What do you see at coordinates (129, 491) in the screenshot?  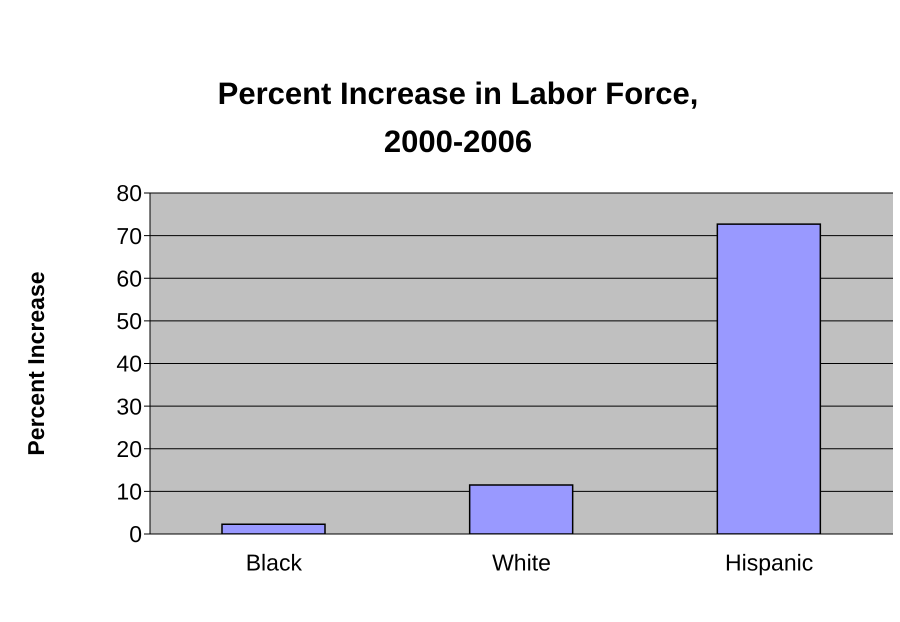 I see `y-tick-label: 10` at bounding box center [129, 491].